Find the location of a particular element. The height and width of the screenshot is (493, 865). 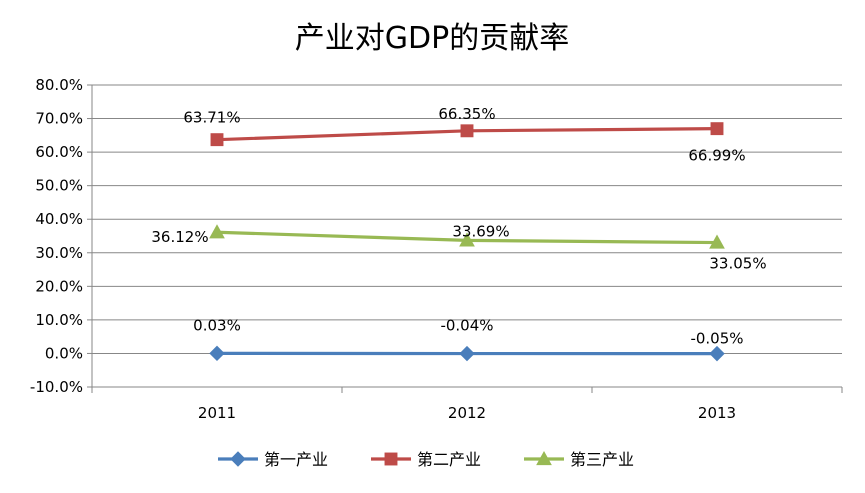

y-tick-label: 30.0% is located at coordinates (59, 253).